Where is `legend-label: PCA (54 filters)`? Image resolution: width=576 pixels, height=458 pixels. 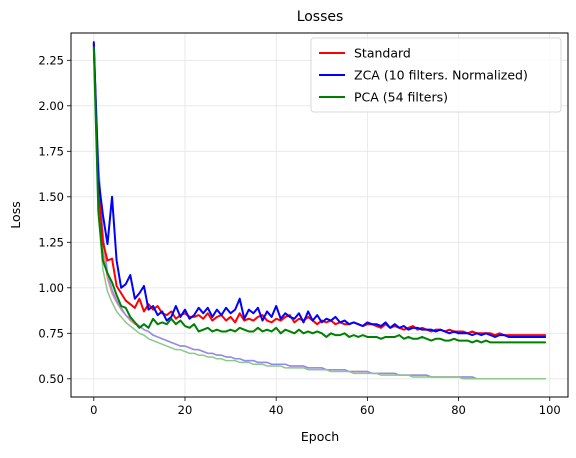
legend-label: PCA (54 filters) is located at coordinates (401, 97).